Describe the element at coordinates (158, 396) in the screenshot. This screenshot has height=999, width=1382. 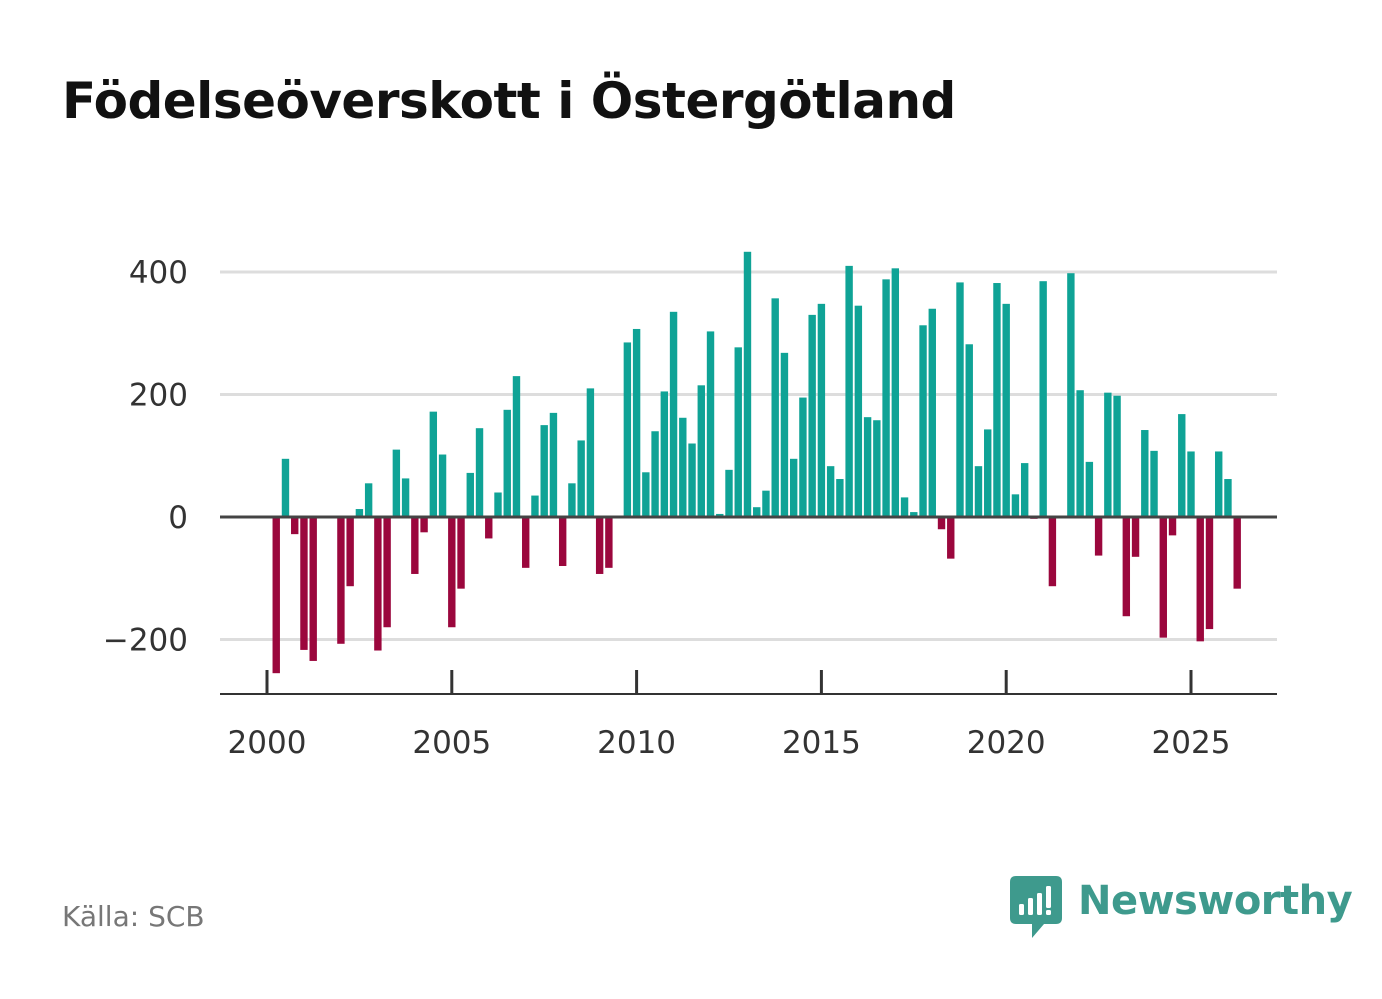
I see `y-tick-label: 200` at that location.